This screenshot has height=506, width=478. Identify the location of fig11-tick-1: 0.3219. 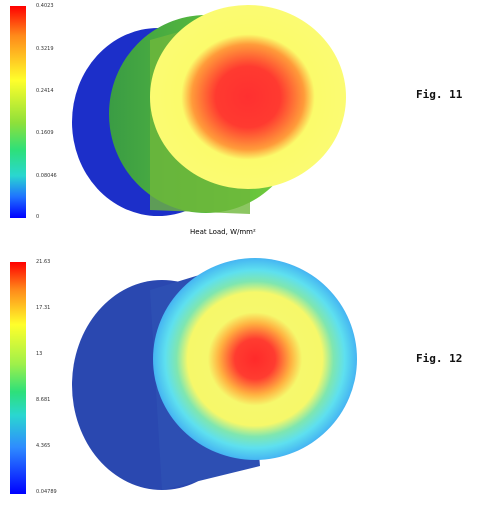
(45, 49).